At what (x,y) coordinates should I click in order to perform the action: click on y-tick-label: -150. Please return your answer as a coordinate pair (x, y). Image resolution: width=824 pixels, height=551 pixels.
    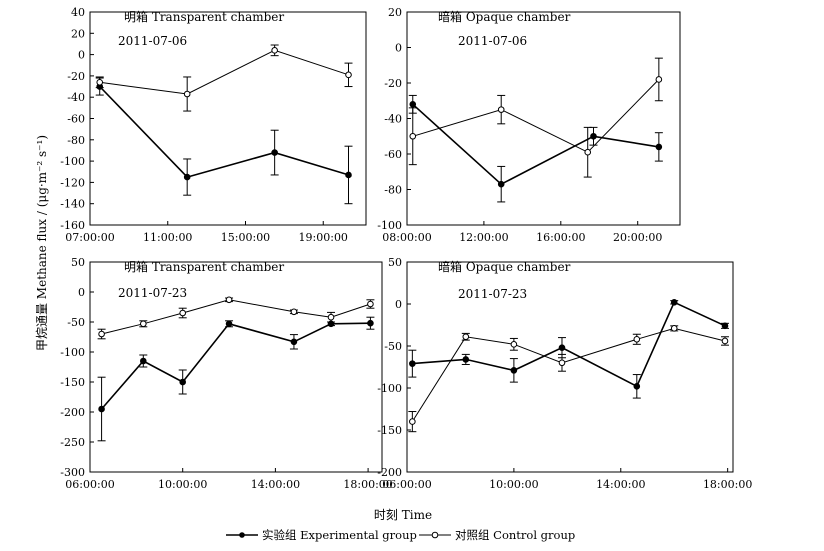
    Looking at the image, I should click on (389, 430).